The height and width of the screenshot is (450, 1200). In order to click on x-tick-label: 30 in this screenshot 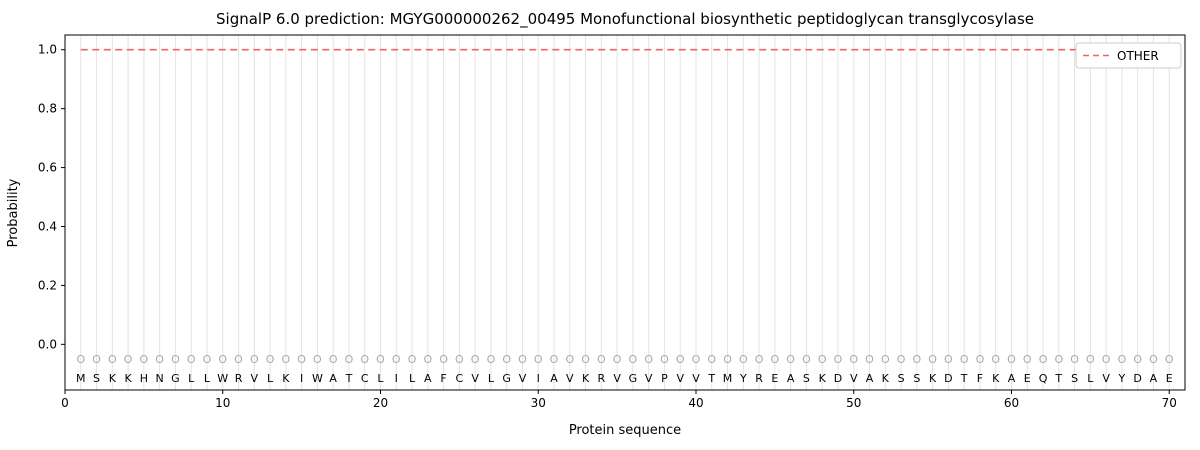, I will do `click(538, 403)`.